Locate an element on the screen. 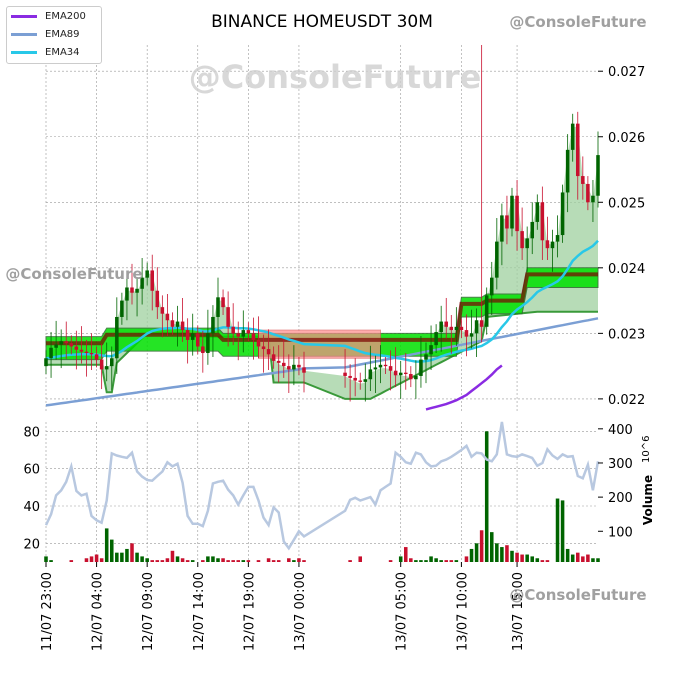 The image size is (690, 690). volume-tick-label-left: 40 is located at coordinates (31, 507).